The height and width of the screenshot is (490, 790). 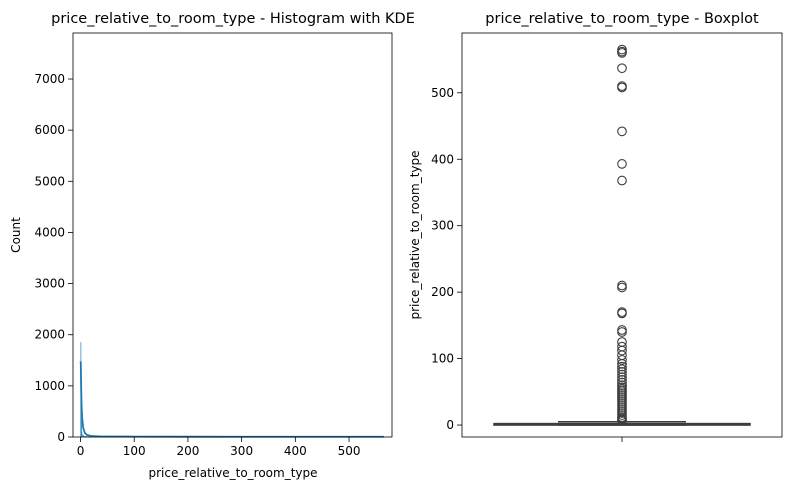 I want to click on y-tick-label: 4000, so click(x=49, y=232).